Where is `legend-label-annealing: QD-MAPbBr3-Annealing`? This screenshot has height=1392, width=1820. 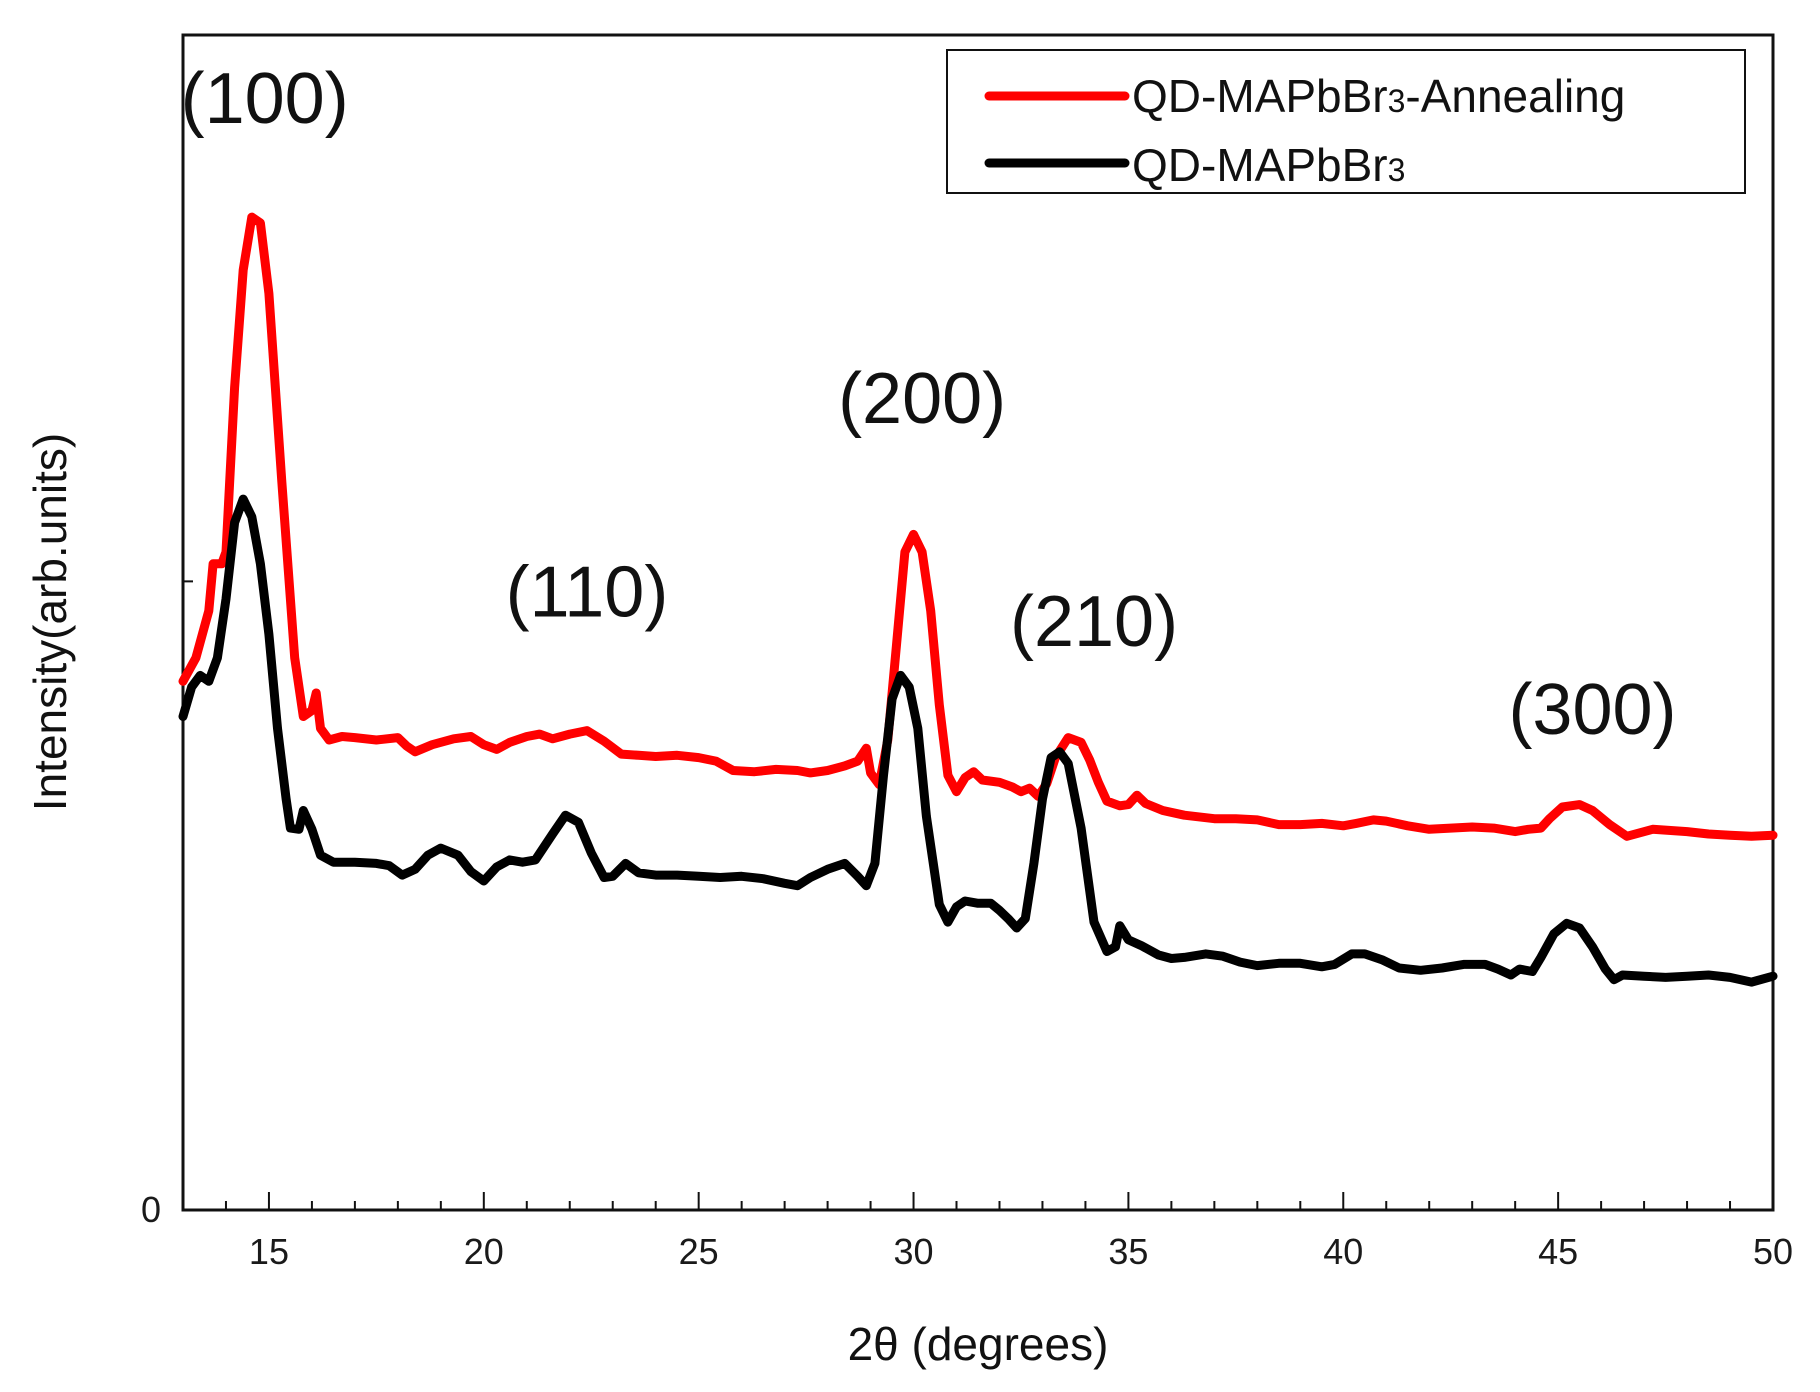 legend-label-annealing: QD-MAPbBr3-Annealing is located at coordinates (1378, 96).